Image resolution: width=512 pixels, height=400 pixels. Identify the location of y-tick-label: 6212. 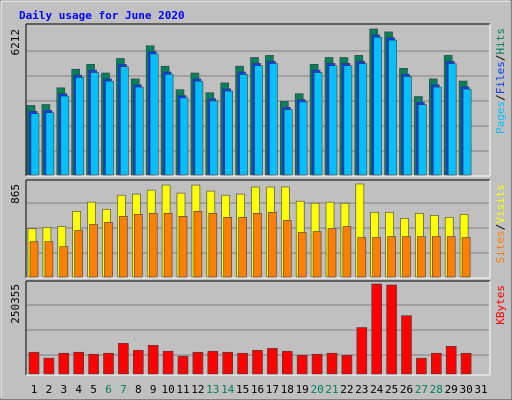
(15, 42).